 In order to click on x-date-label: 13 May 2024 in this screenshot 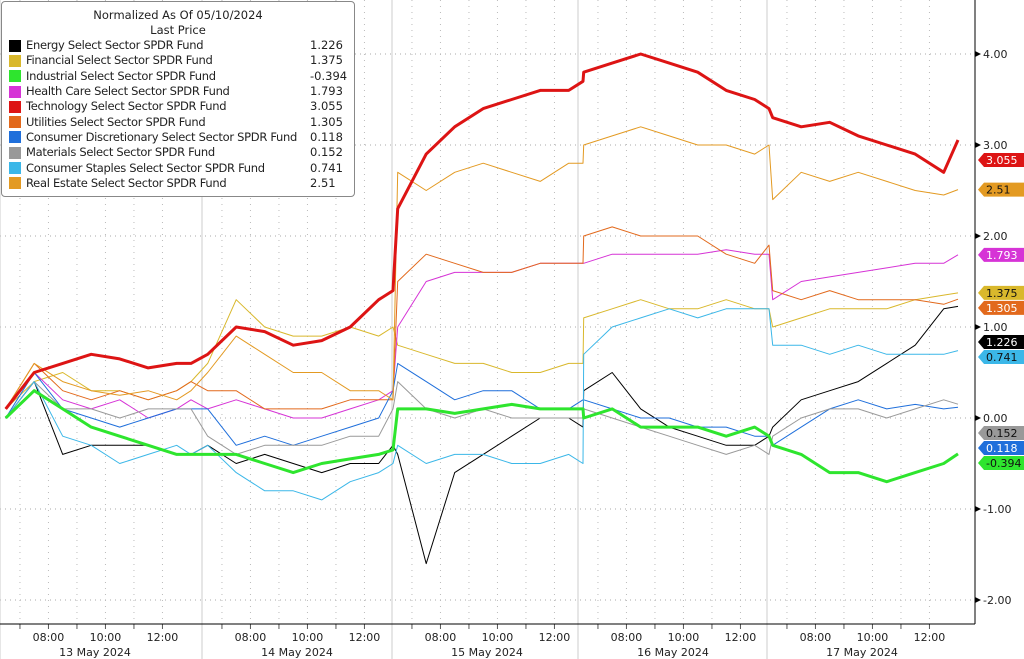, I will do `click(95, 652)`.